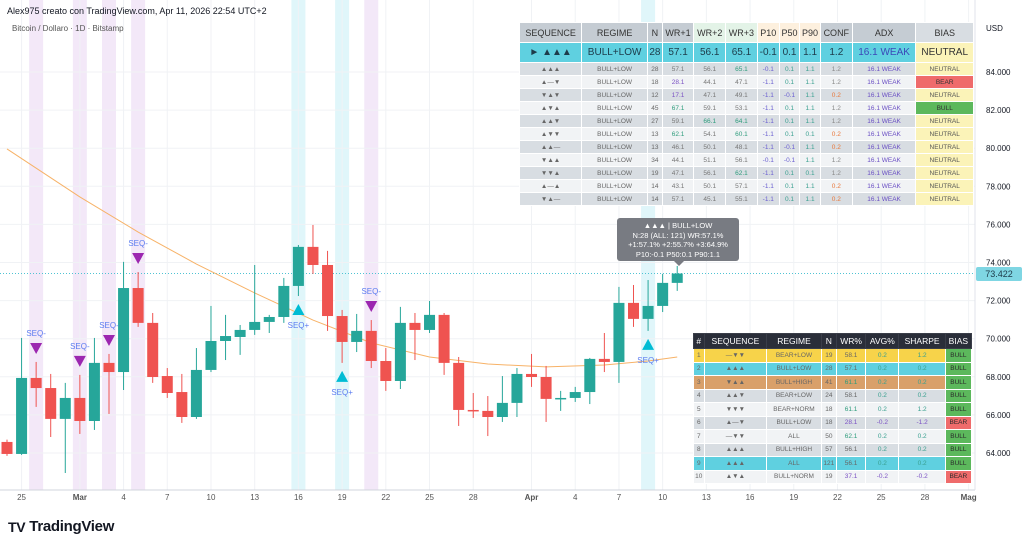 The width and height of the screenshot is (1024, 547). Describe the element at coordinates (969, 497) in the screenshot. I see `x-tick-label: Mag` at that location.